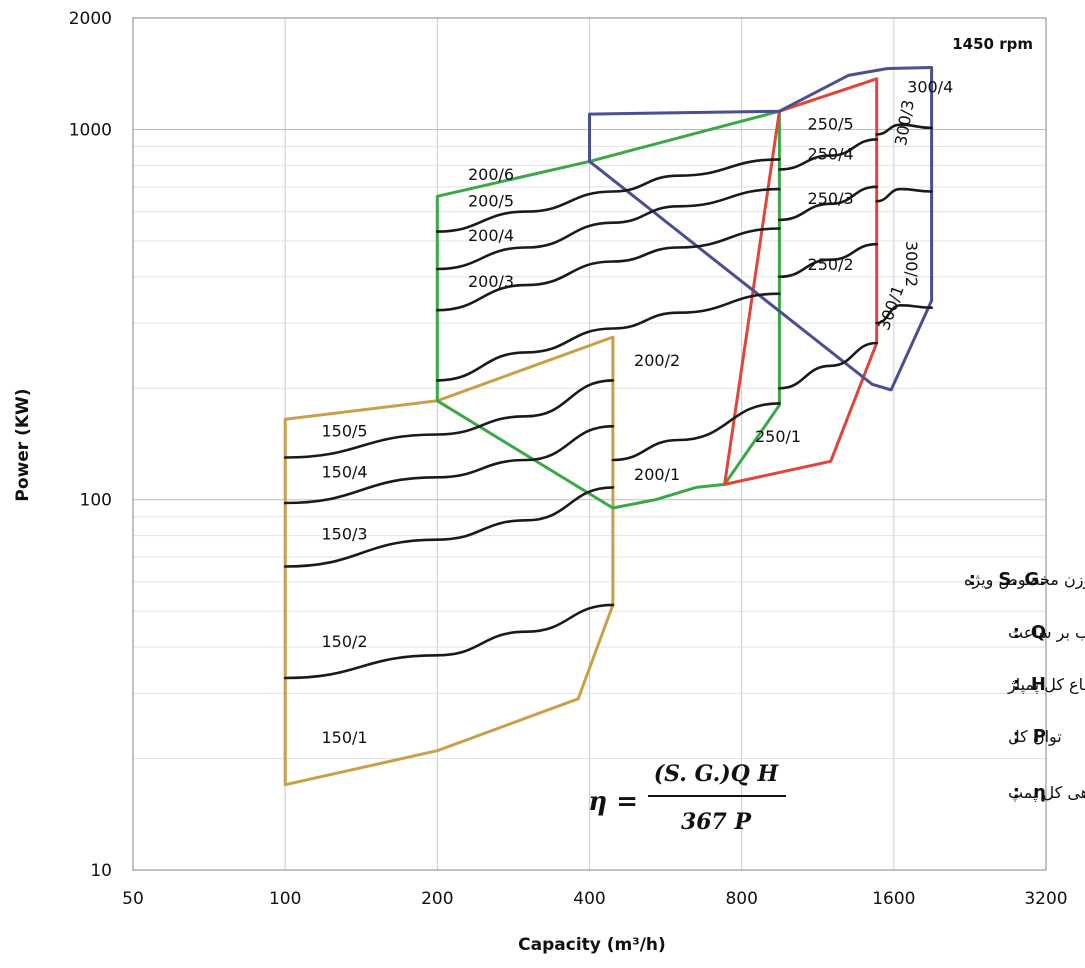 The height and width of the screenshot is (968, 1085). Describe the element at coordinates (491, 235) in the screenshot. I see `curve-label-200-4: 200/4` at that location.